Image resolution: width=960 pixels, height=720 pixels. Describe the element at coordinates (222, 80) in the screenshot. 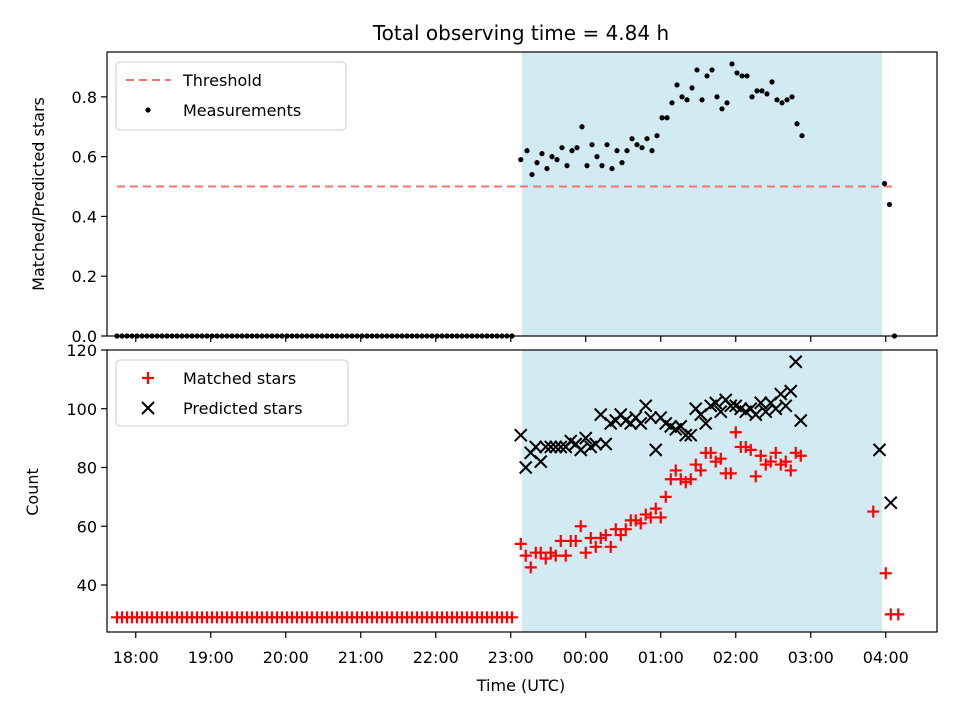

I see `legend-threshold-label: Threshold` at that location.